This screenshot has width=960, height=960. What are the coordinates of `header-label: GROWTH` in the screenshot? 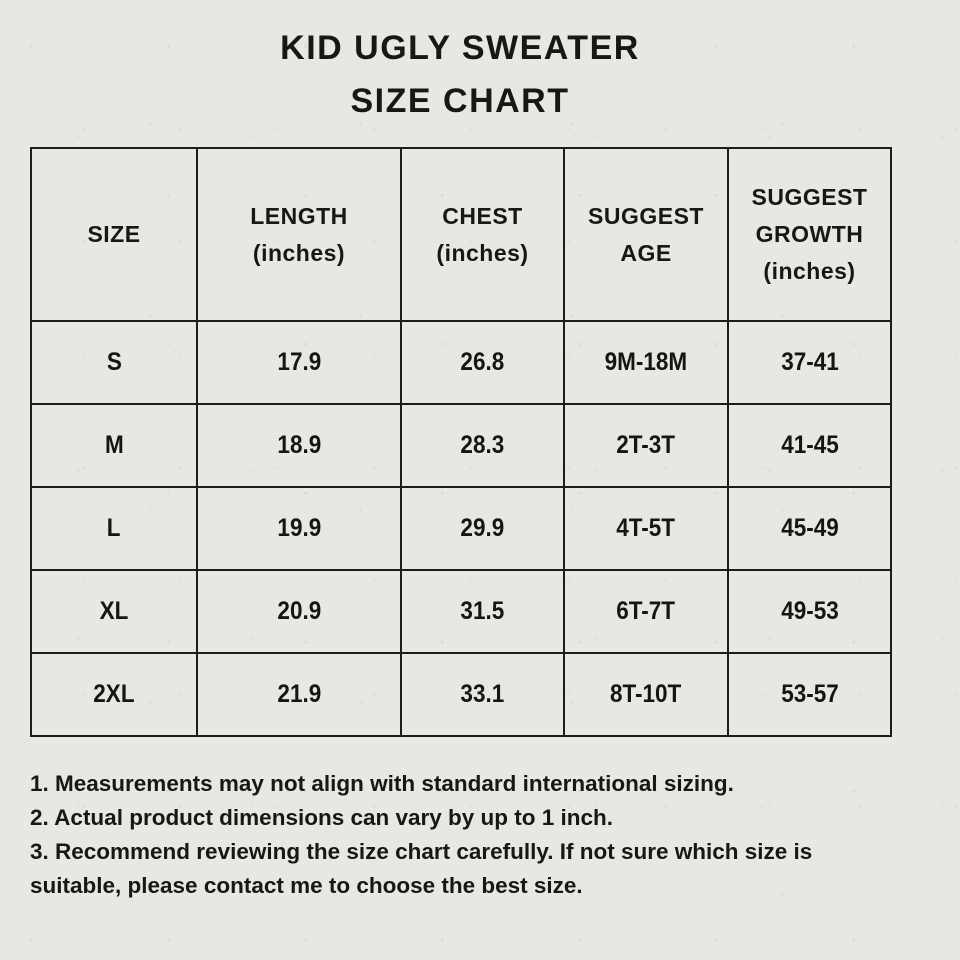 It's located at (809, 234).